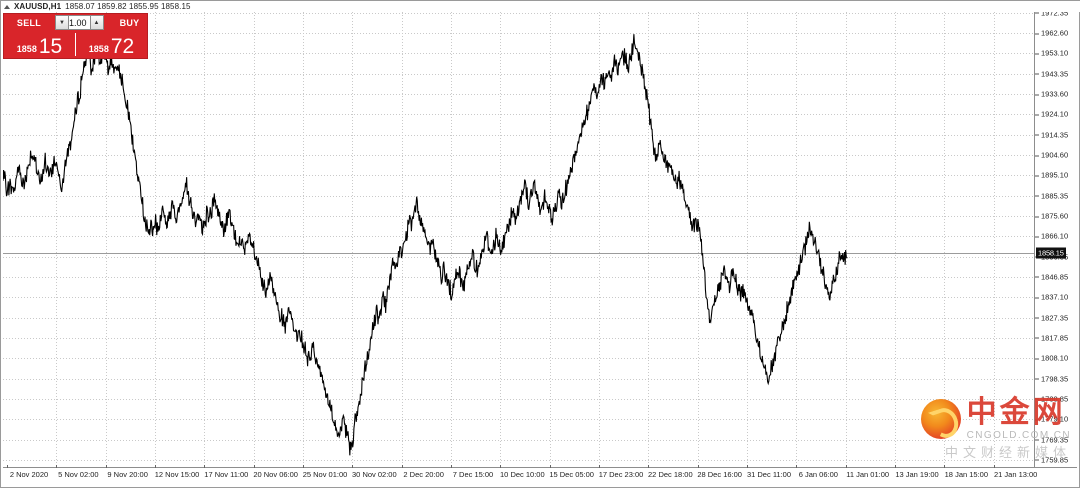 The height and width of the screenshot is (488, 1080). I want to click on sell-button: 1858 15, so click(39, 44).